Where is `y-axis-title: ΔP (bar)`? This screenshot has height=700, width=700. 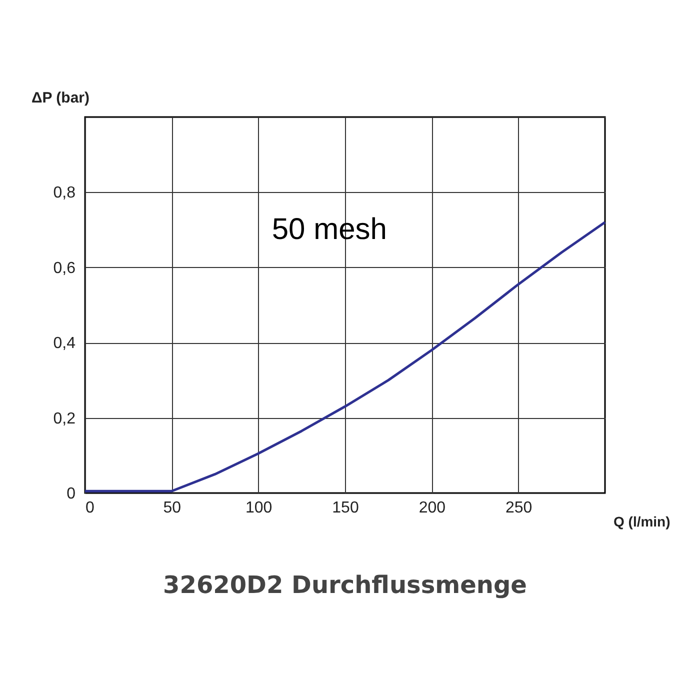 y-axis-title: ΔP (bar) is located at coordinates (60, 98).